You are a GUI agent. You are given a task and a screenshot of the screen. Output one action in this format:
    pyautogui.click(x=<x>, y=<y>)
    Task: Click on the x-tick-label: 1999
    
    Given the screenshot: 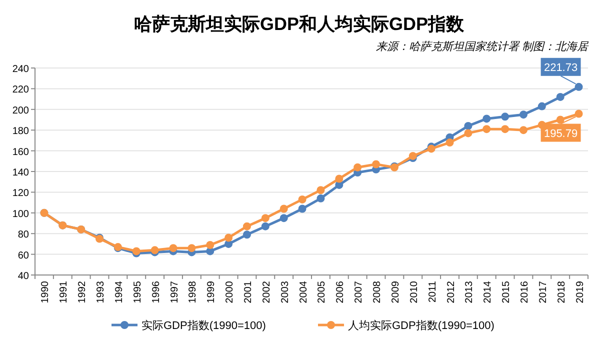 What is the action you would take?
    pyautogui.click(x=212, y=292)
    